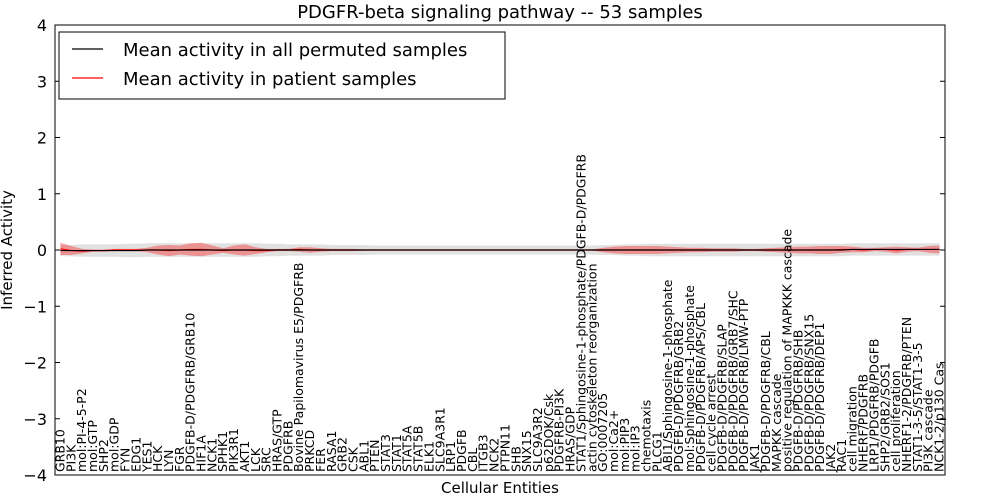 Image resolution: width=1000 pixels, height=500 pixels. Describe the element at coordinates (537, 439) in the screenshot. I see `x-tick-label: SLC9A3R2` at that location.